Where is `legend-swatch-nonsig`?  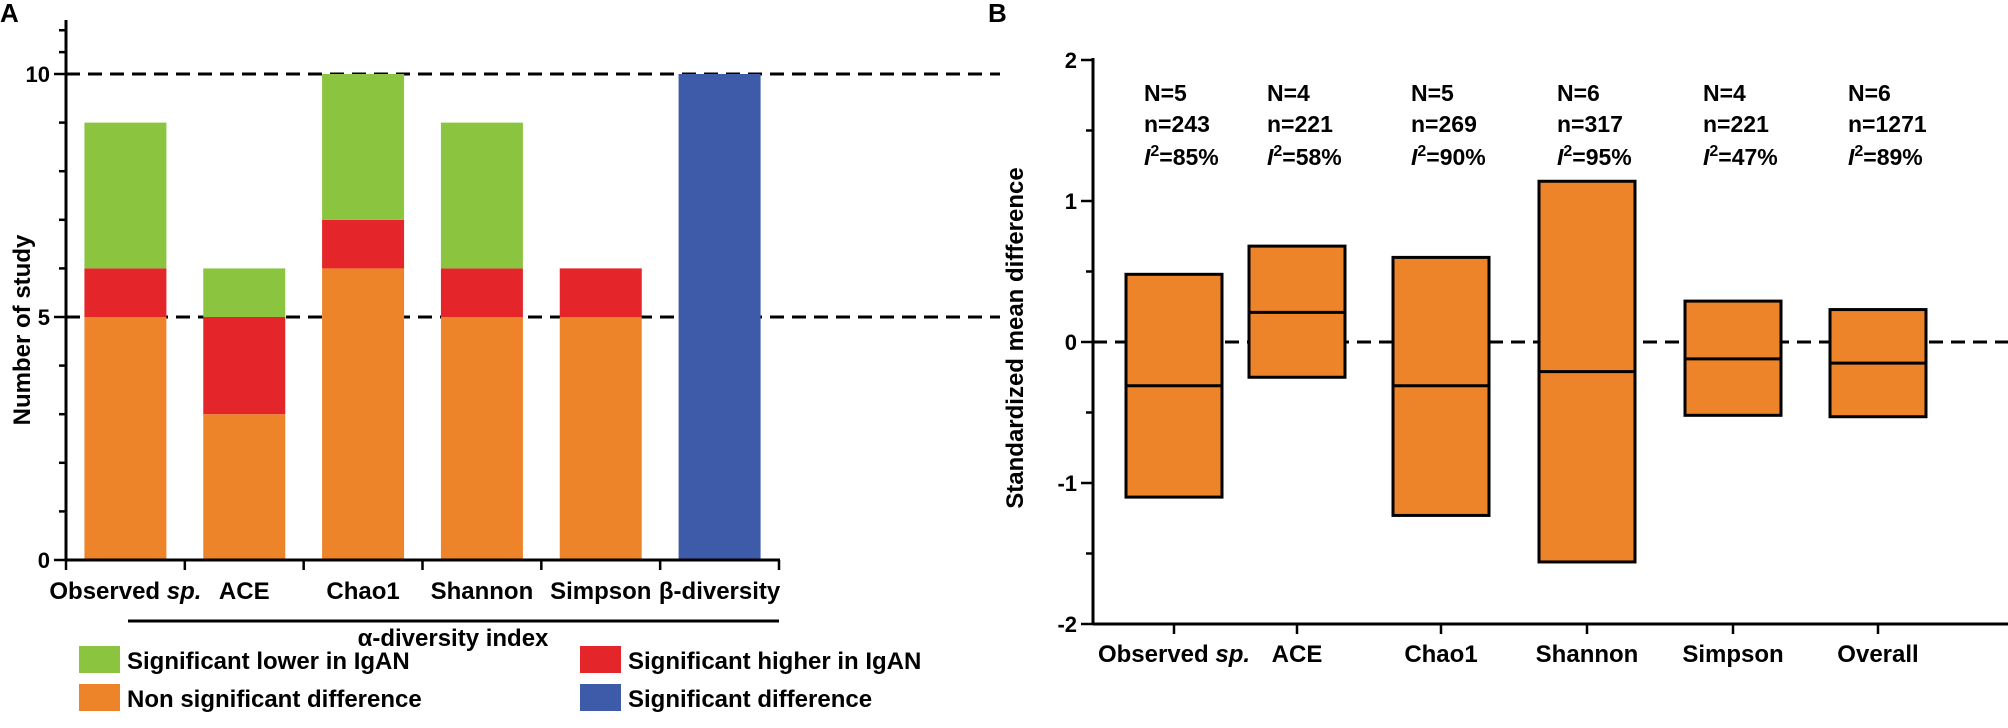
legend-swatch-nonsig is located at coordinates (99, 697).